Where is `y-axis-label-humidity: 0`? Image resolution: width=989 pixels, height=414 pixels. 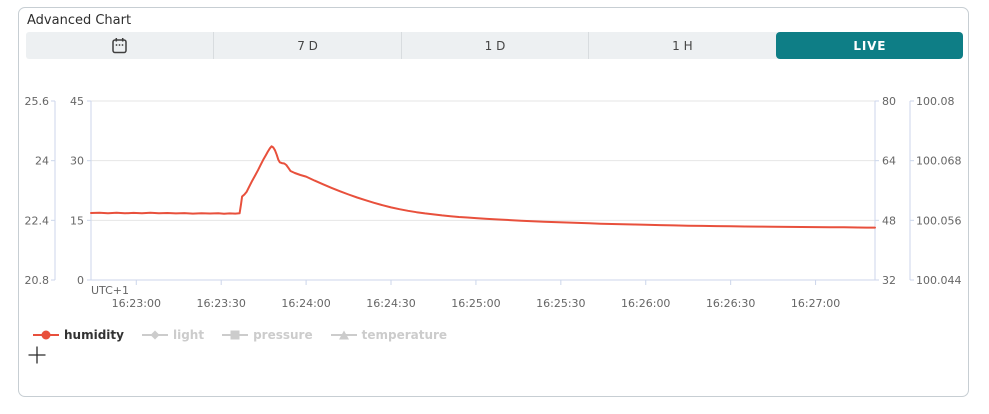 y-axis-label-humidity: 0 is located at coordinates (80, 280).